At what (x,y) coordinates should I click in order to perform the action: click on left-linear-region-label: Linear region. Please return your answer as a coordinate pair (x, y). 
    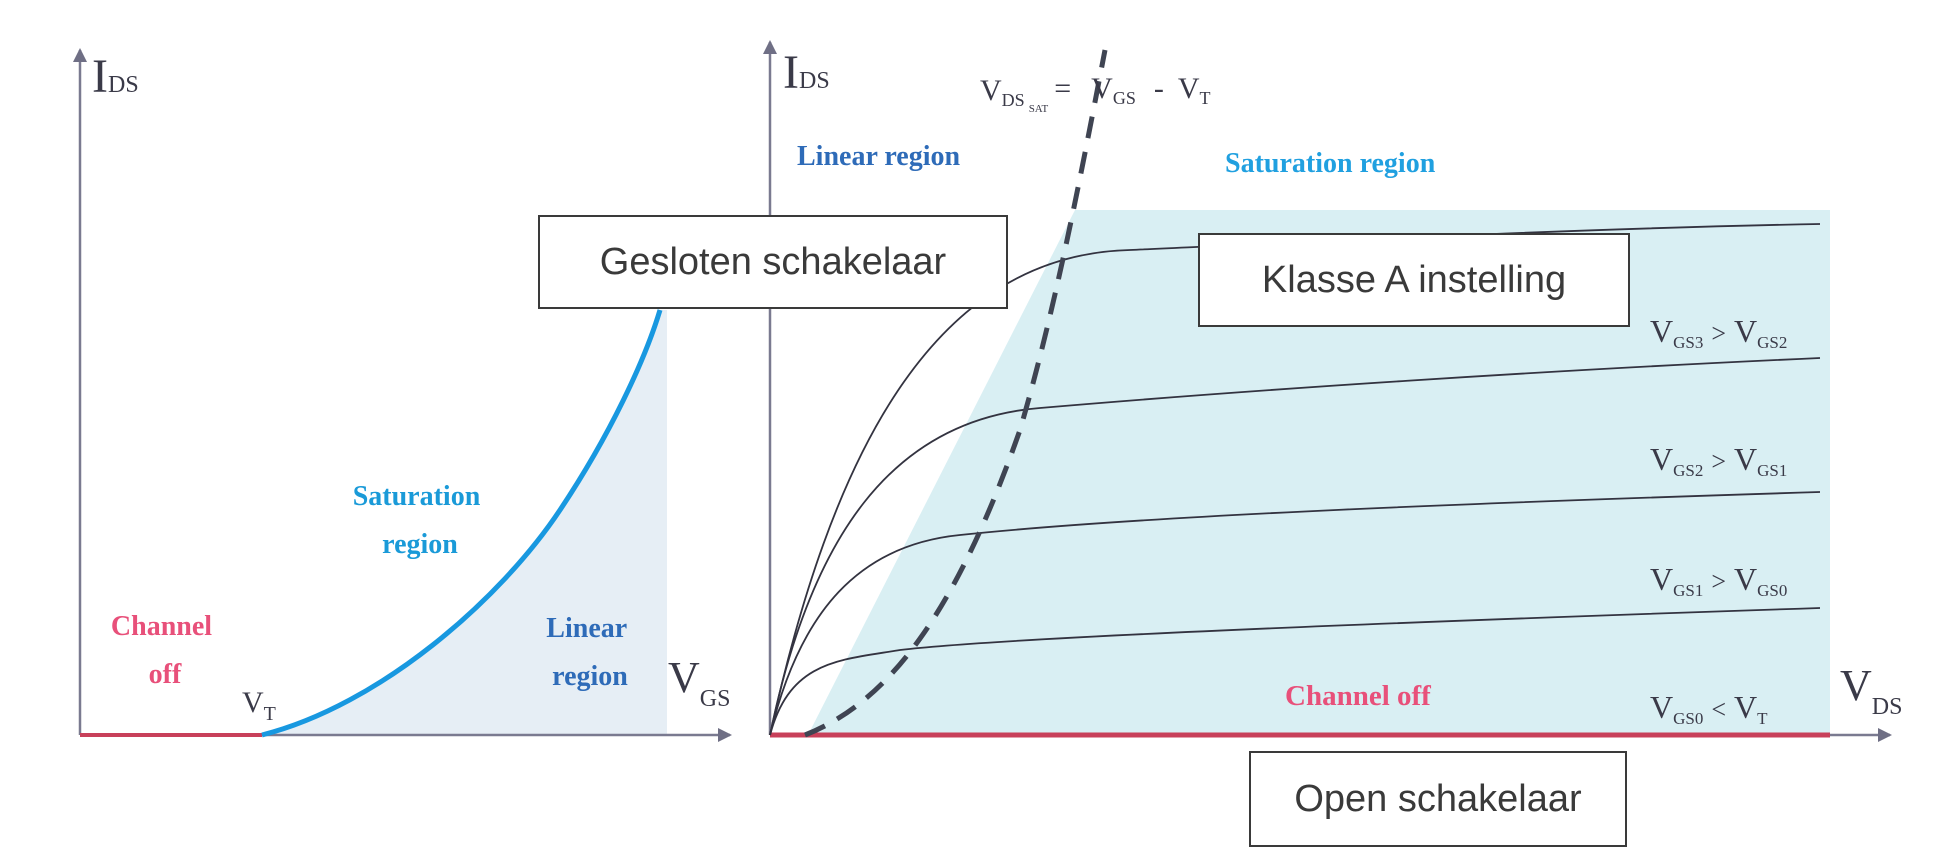
    Looking at the image, I should click on (589, 652).